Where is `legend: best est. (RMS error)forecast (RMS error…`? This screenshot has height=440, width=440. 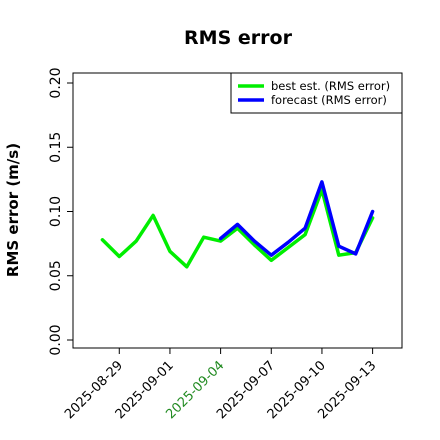
legend: best est. (RMS error)forecast (RMS error… is located at coordinates (316, 93).